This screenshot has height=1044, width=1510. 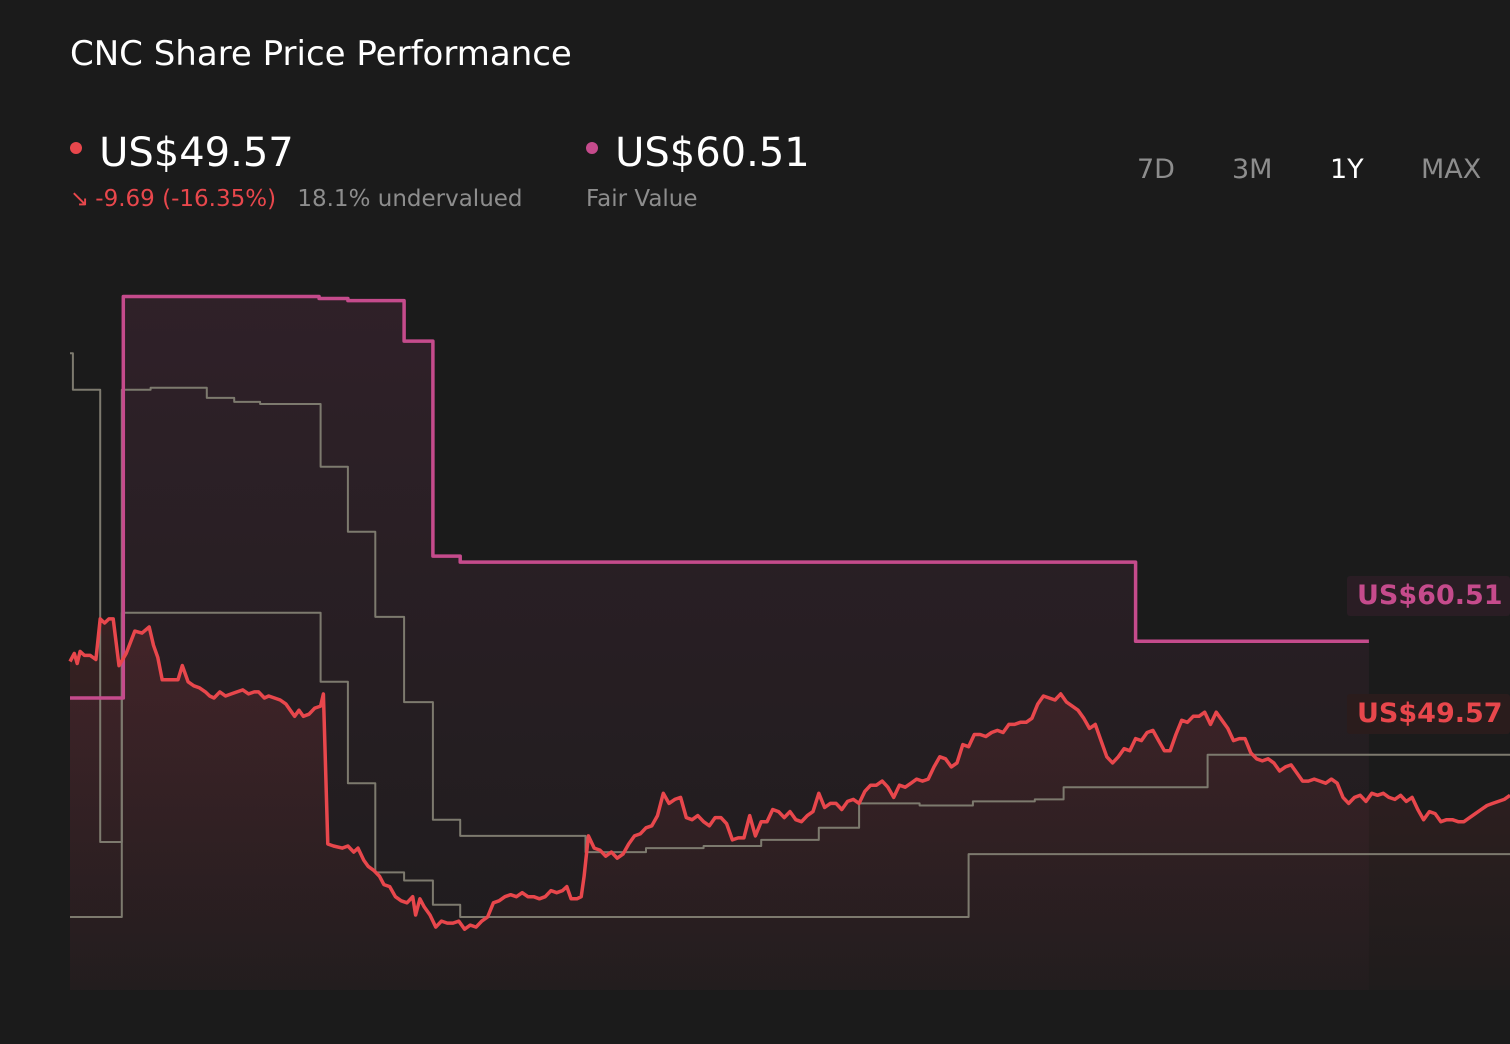 I want to click on price-change-text: -9.69 (-16.35%), so click(x=186, y=199).